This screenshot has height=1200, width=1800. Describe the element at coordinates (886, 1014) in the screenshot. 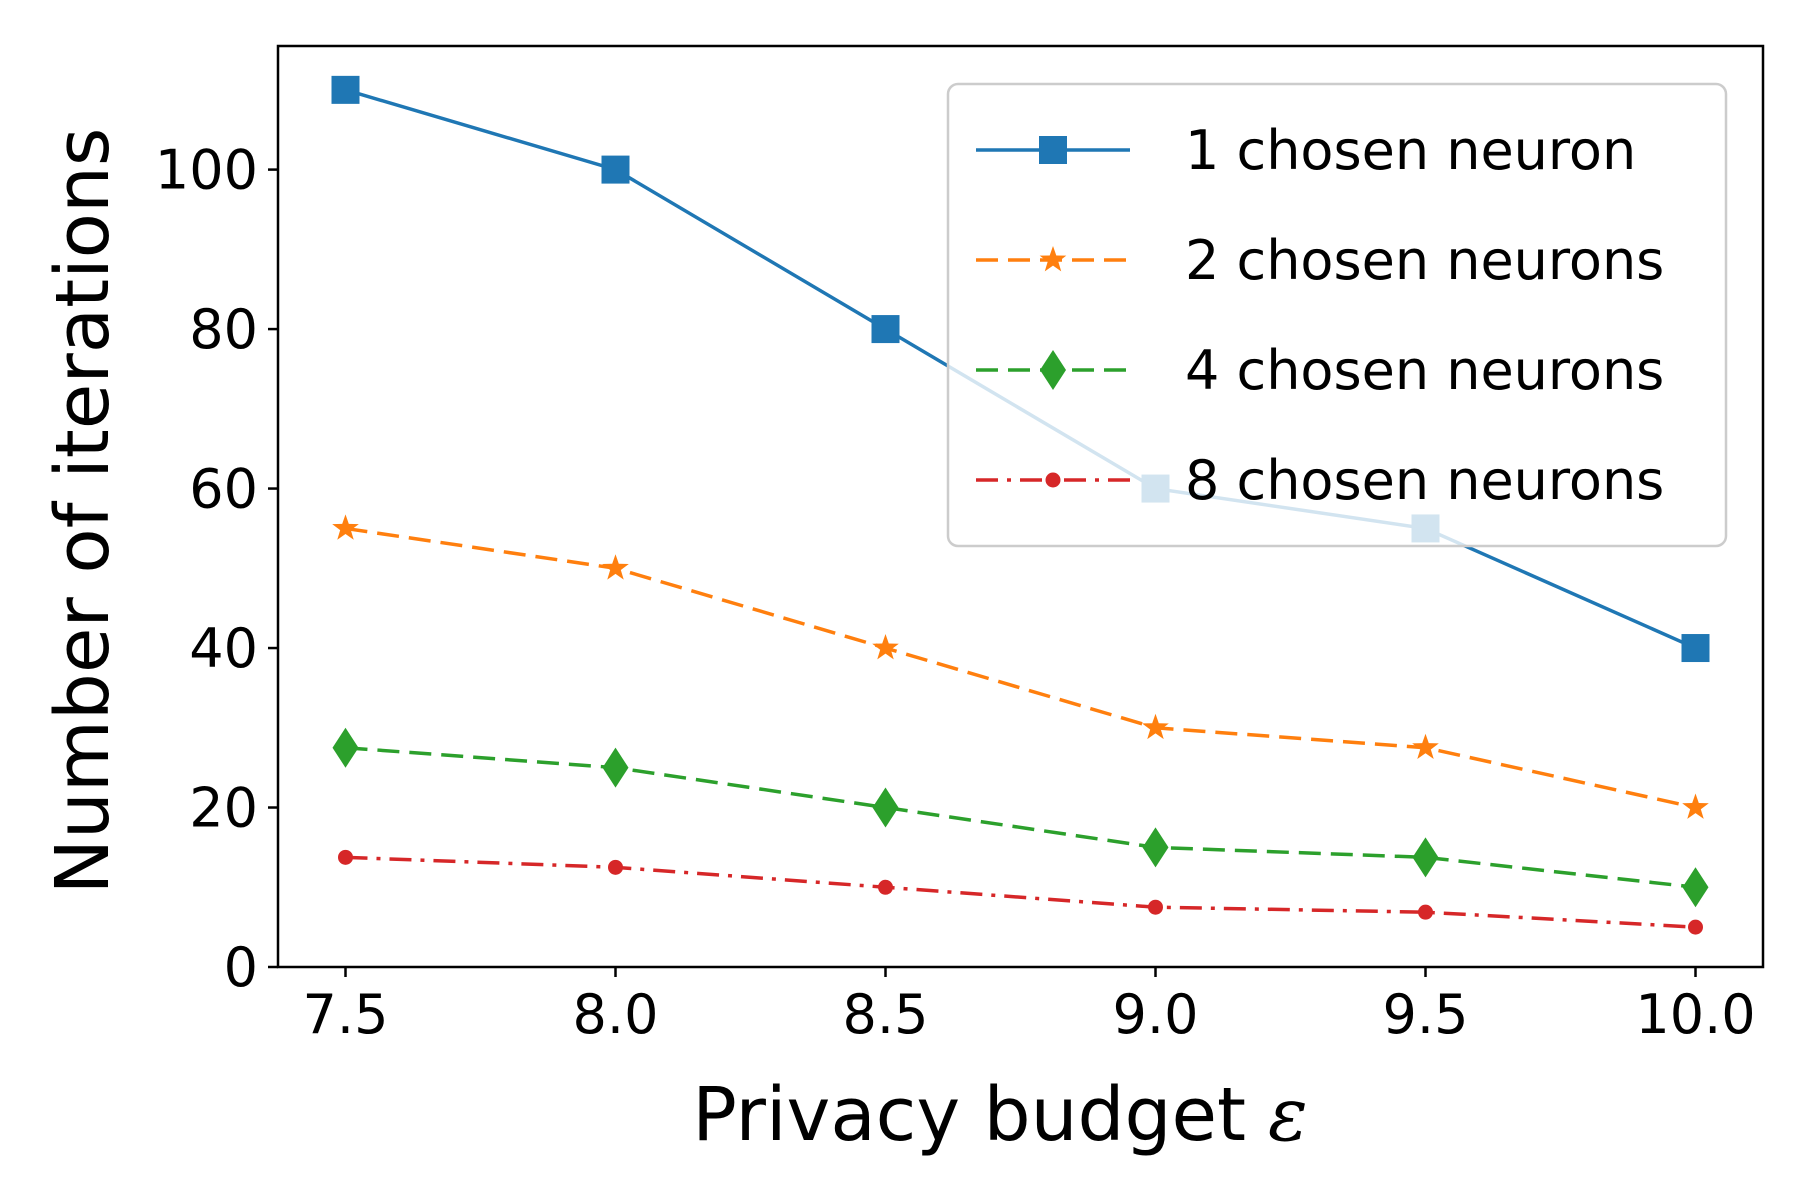

I see `x-tick-label: 8.5` at that location.